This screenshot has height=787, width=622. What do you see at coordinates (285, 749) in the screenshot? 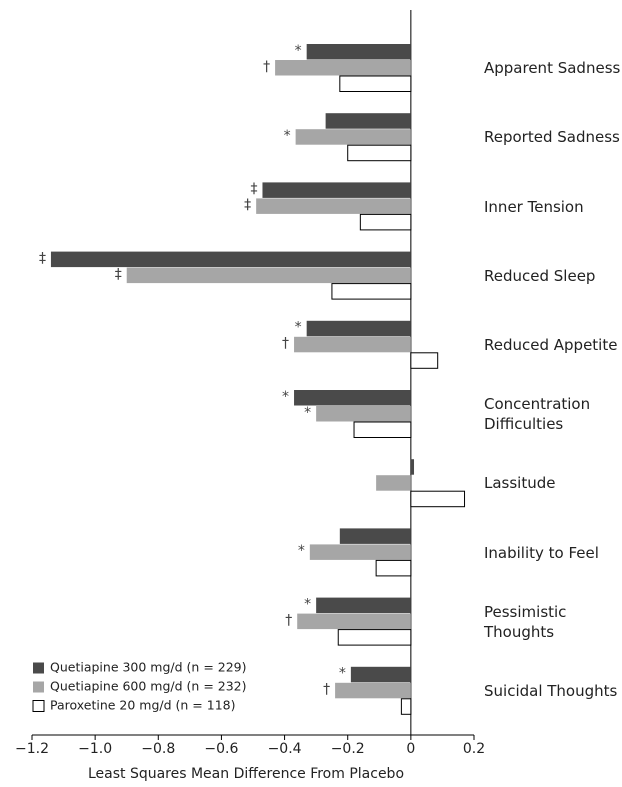
I see `x-tick-label: −0.4` at bounding box center [285, 749].